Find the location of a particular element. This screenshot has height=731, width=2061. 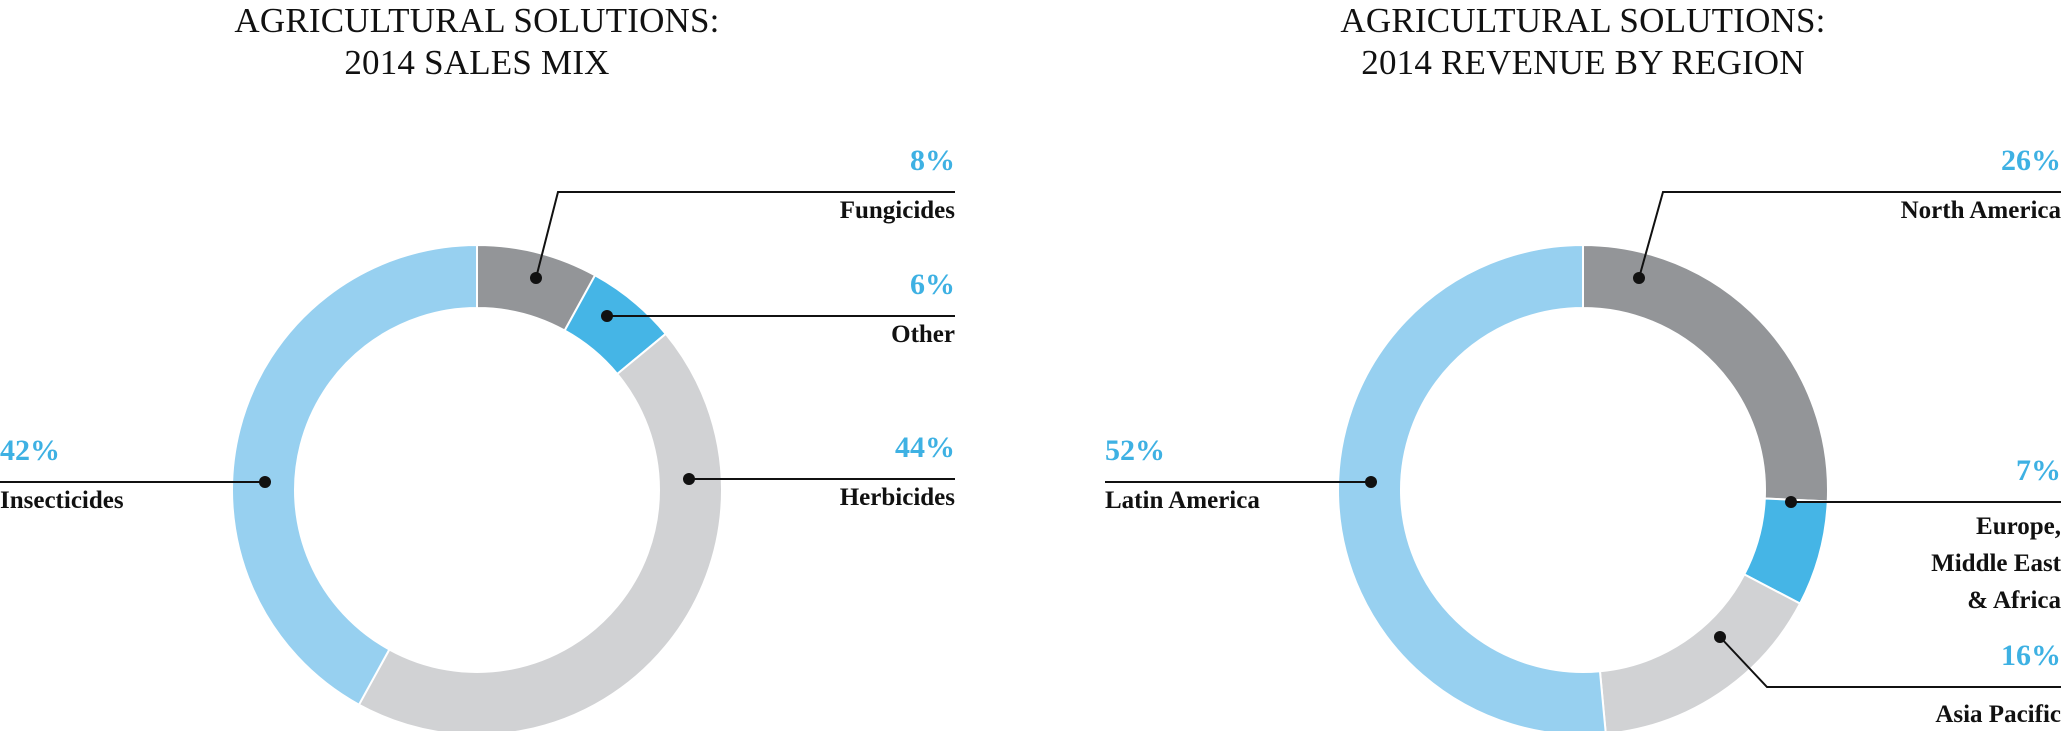

data-label-asia-pacific: 16% is located at coordinates (2031, 655).